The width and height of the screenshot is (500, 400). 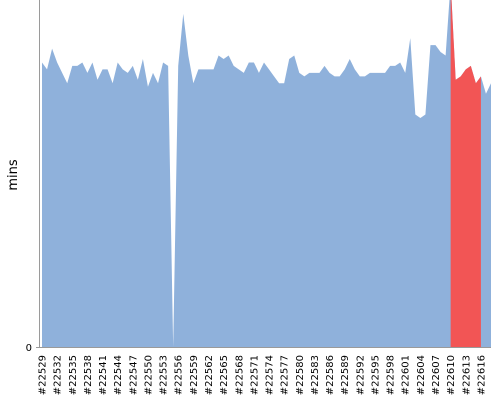 What do you see at coordinates (103, 375) in the screenshot?
I see `x-tick-label: #22541` at bounding box center [103, 375].